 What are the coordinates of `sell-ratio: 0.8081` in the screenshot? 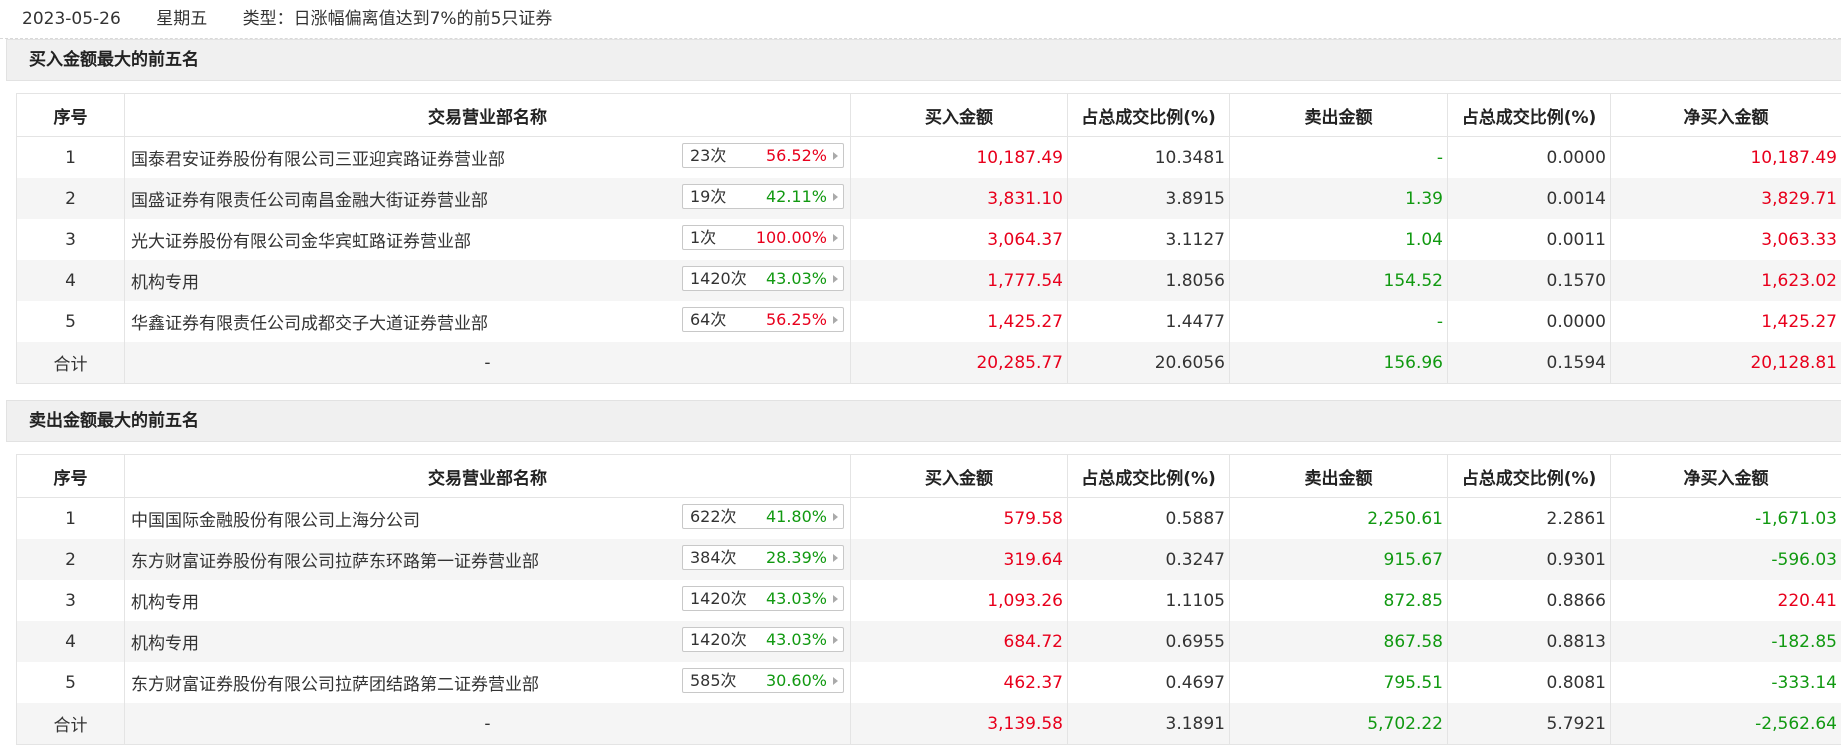 It's located at (1529, 682).